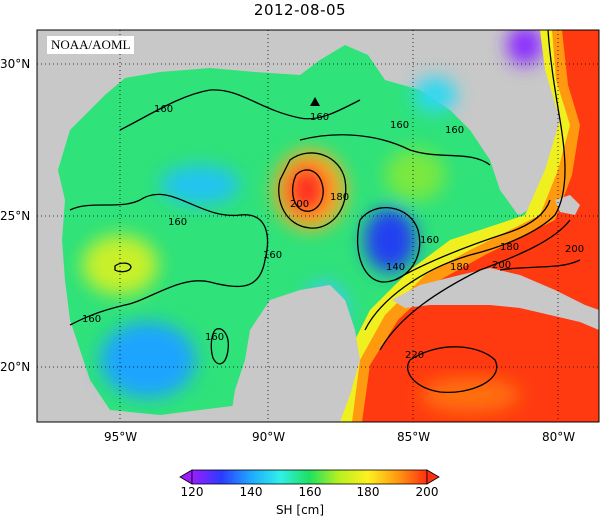  Describe the element at coordinates (390, 240) in the screenshot. I see `dark-blue-eddy` at that location.